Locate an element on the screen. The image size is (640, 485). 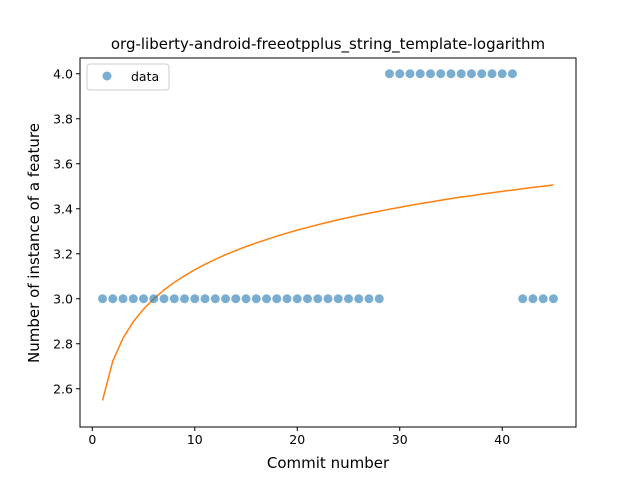
x-axis-title: Commit number is located at coordinates (328, 463).